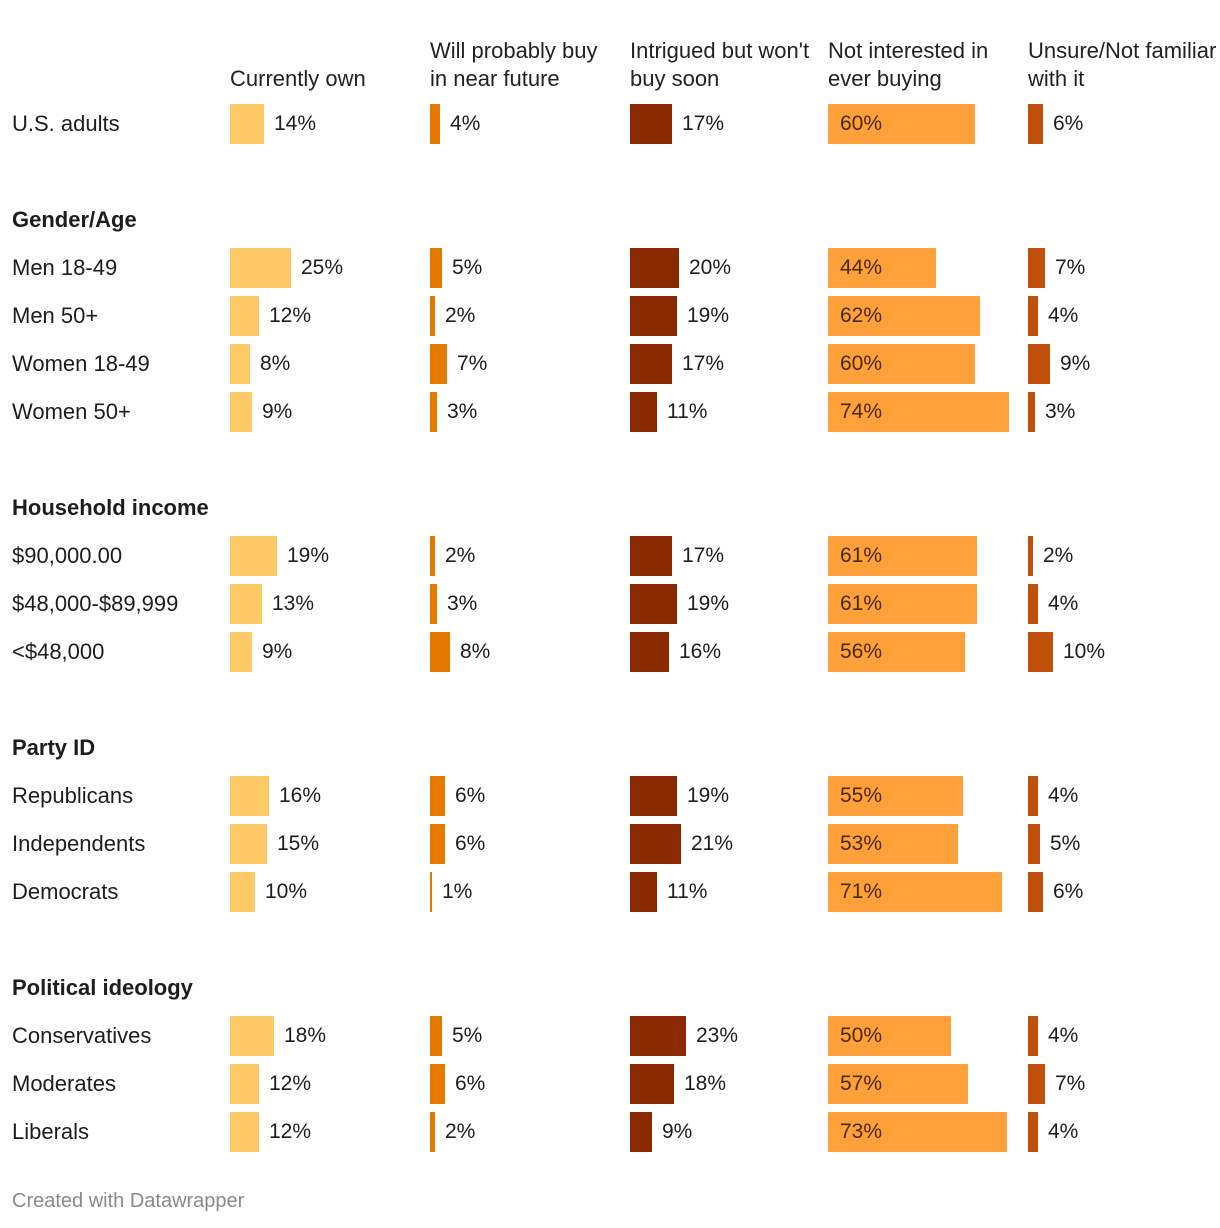 Image resolution: width=1220 pixels, height=1228 pixels. What do you see at coordinates (81, 363) in the screenshot?
I see `row-label: Women 18-49` at bounding box center [81, 363].